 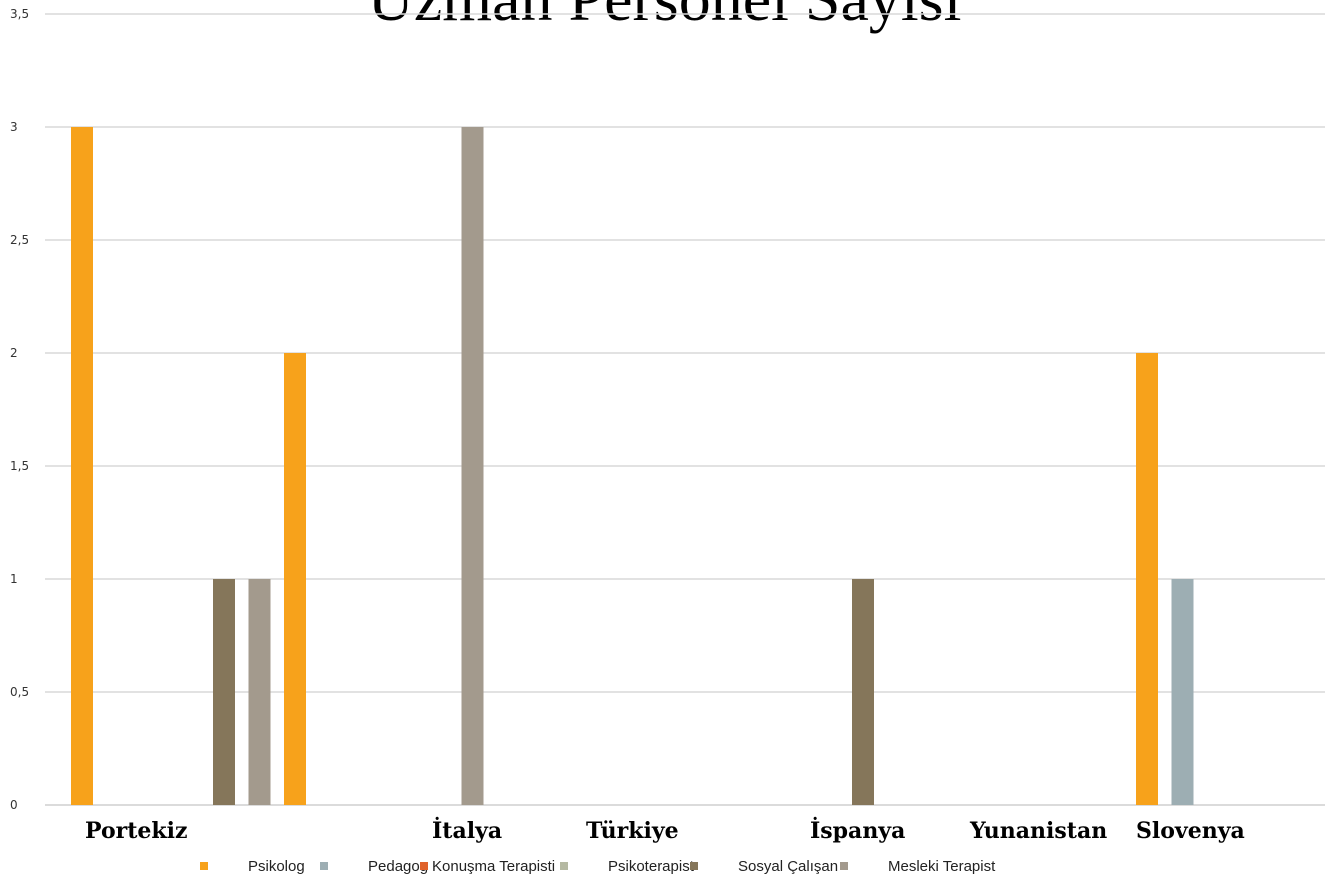 I want to click on y-tick-label: 1,5, so click(x=19, y=466).